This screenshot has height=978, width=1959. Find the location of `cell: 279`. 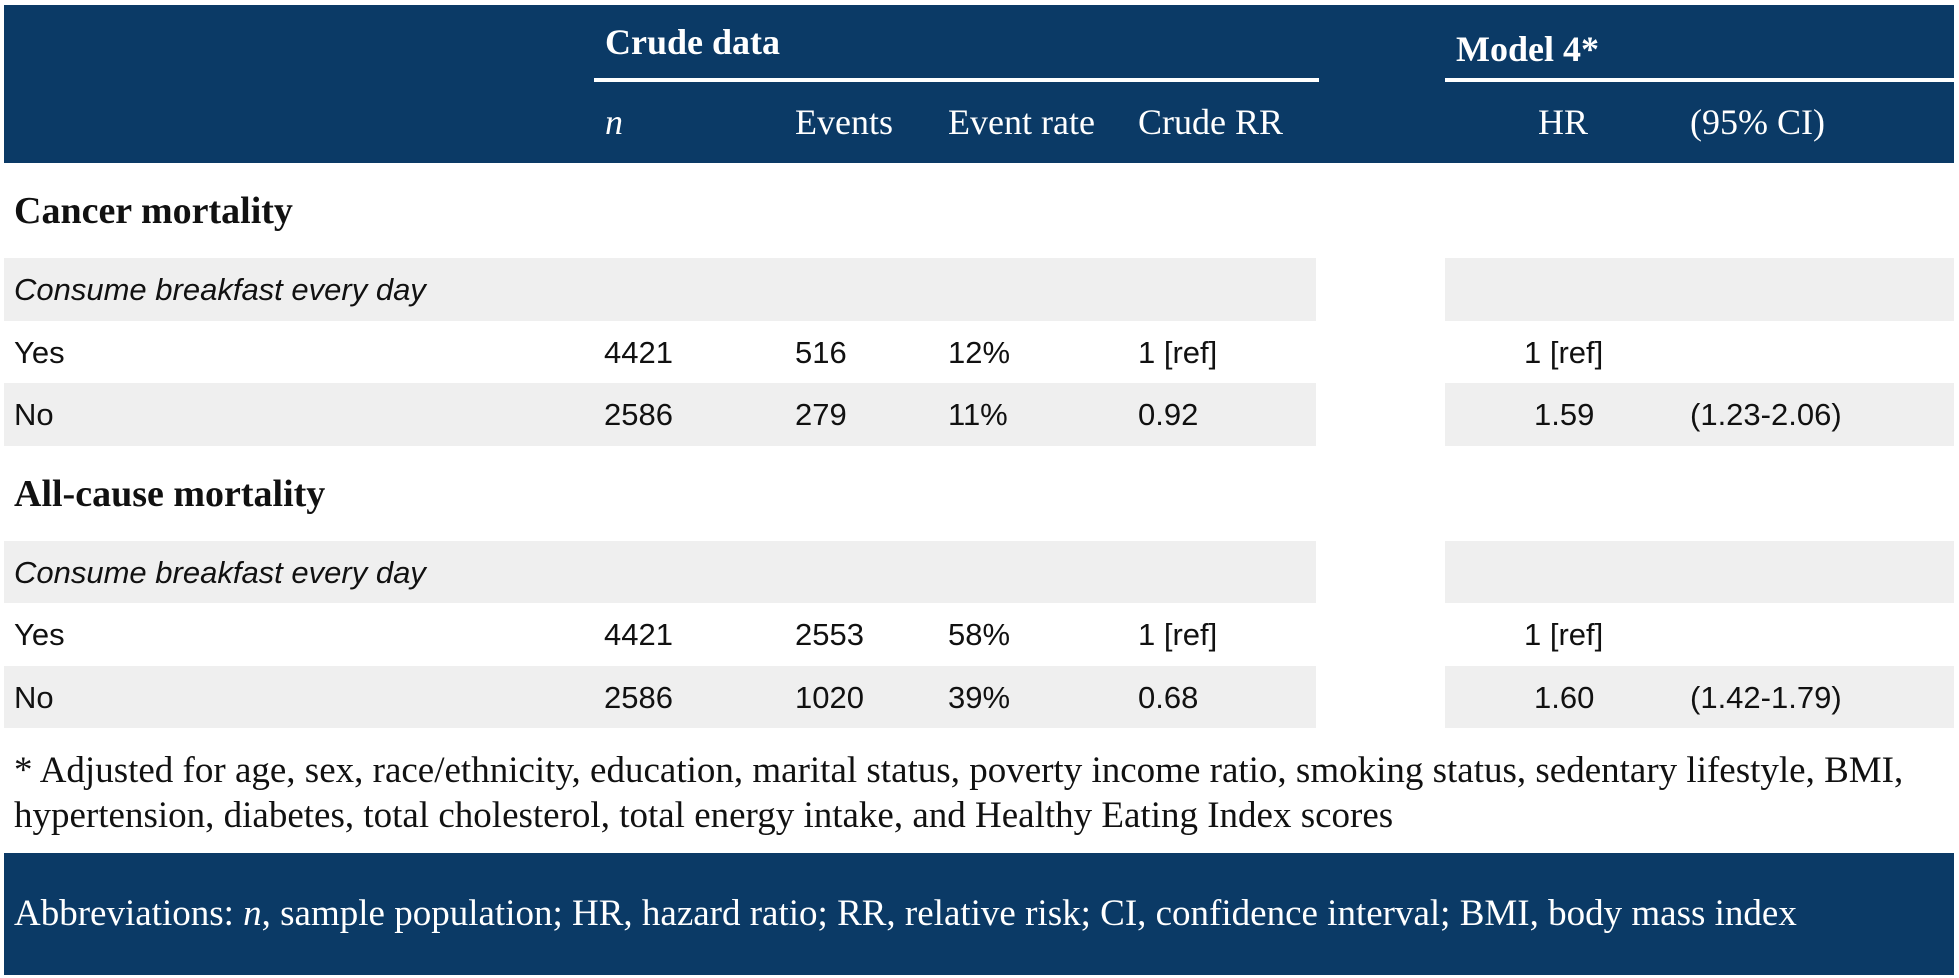

cell: 279 is located at coordinates (821, 414).